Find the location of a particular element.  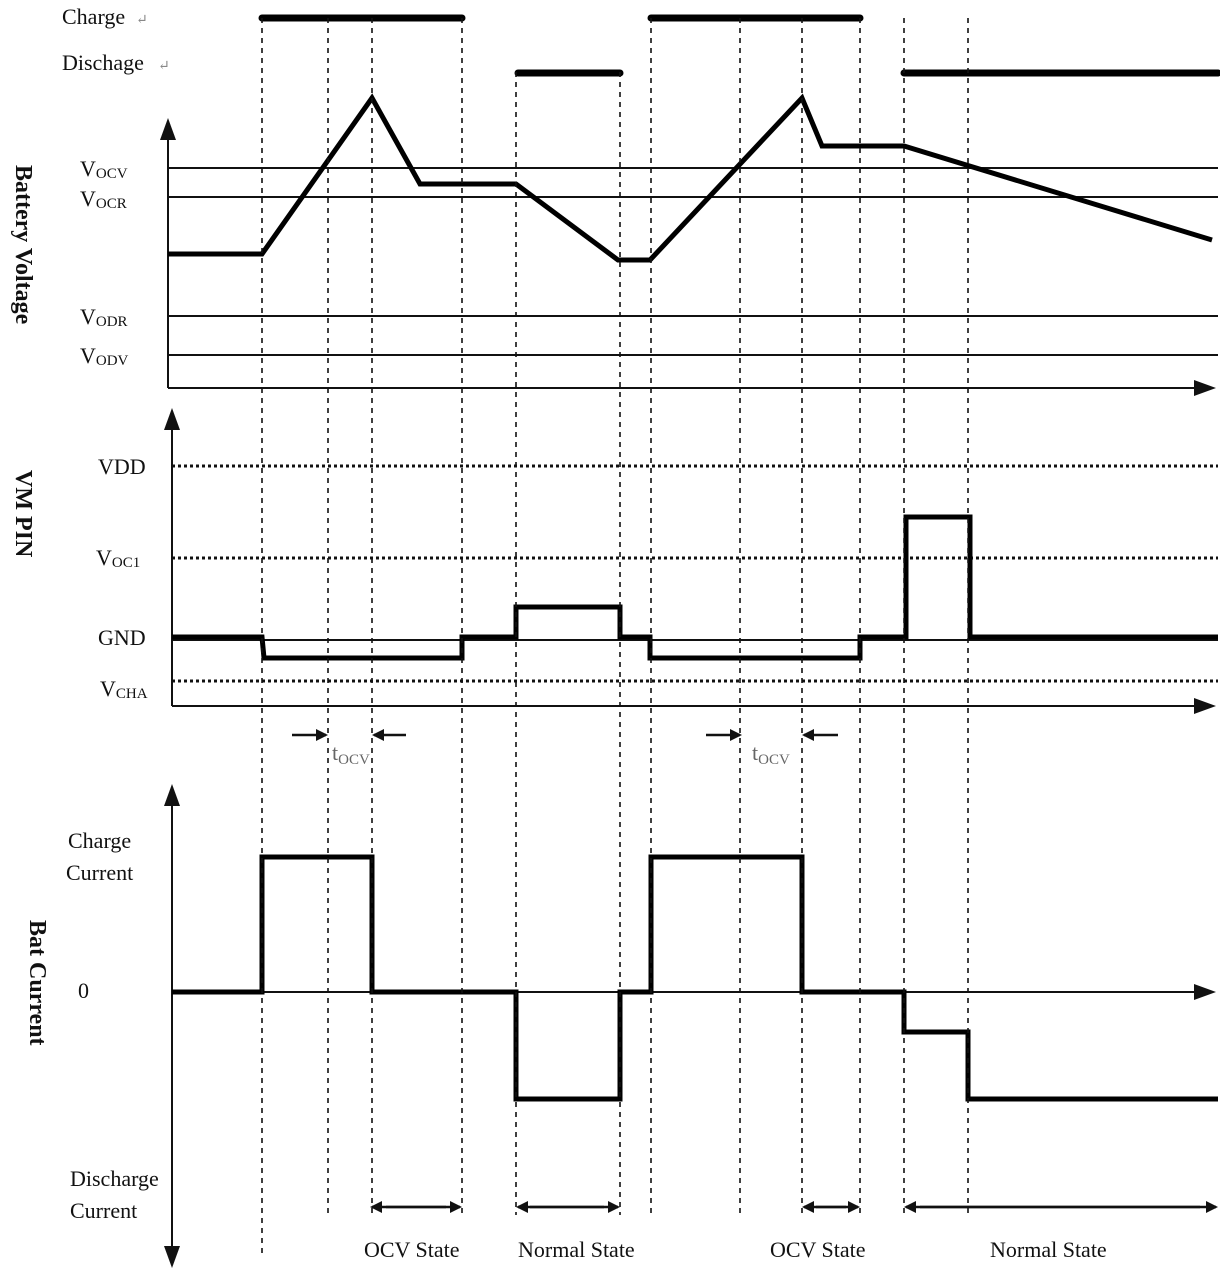

ocv-state-label-2: OCV State is located at coordinates (818, 1249).